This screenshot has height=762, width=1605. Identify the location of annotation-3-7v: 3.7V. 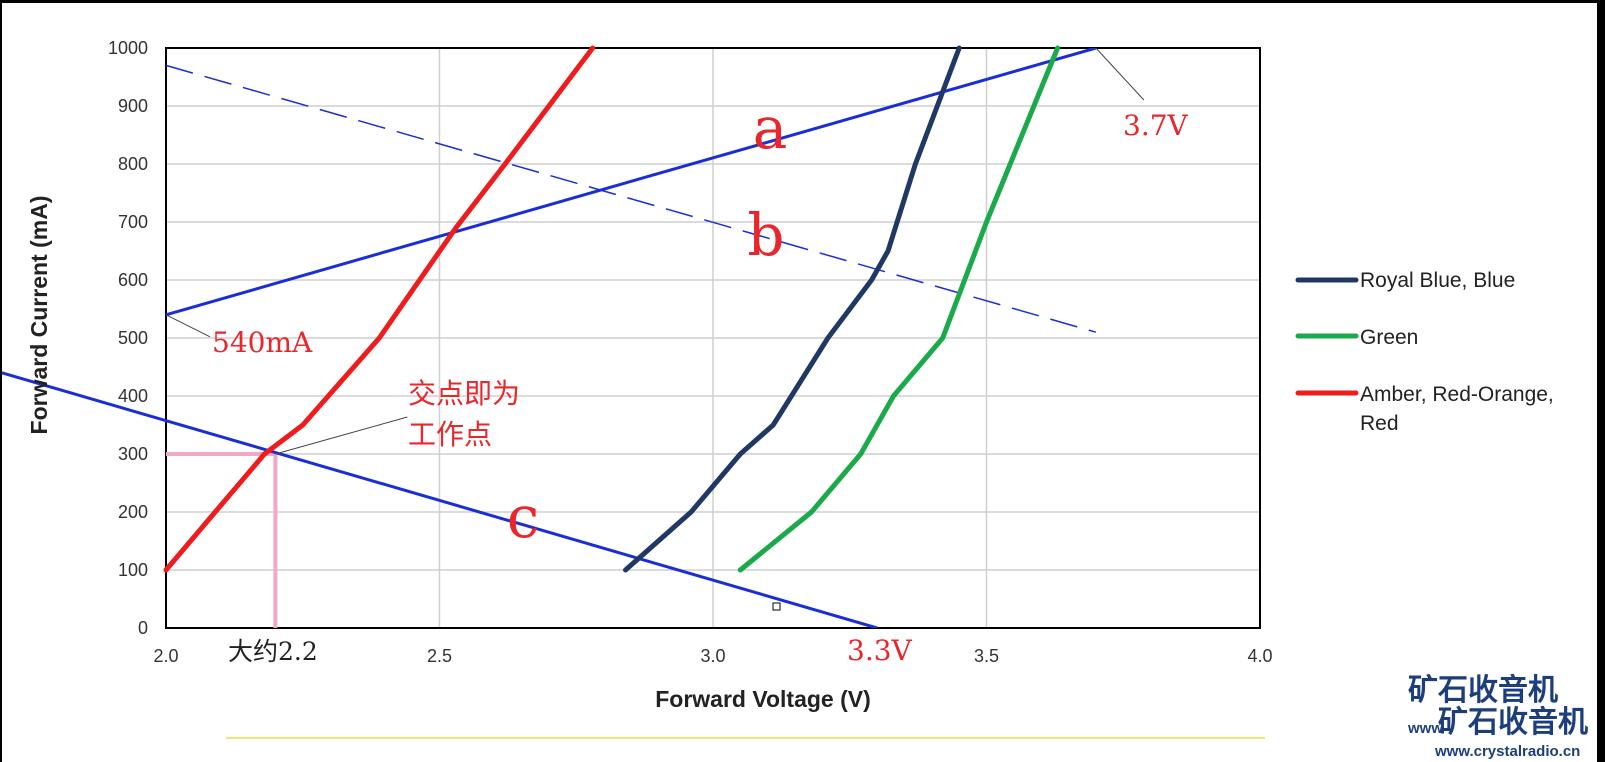
(1156, 125).